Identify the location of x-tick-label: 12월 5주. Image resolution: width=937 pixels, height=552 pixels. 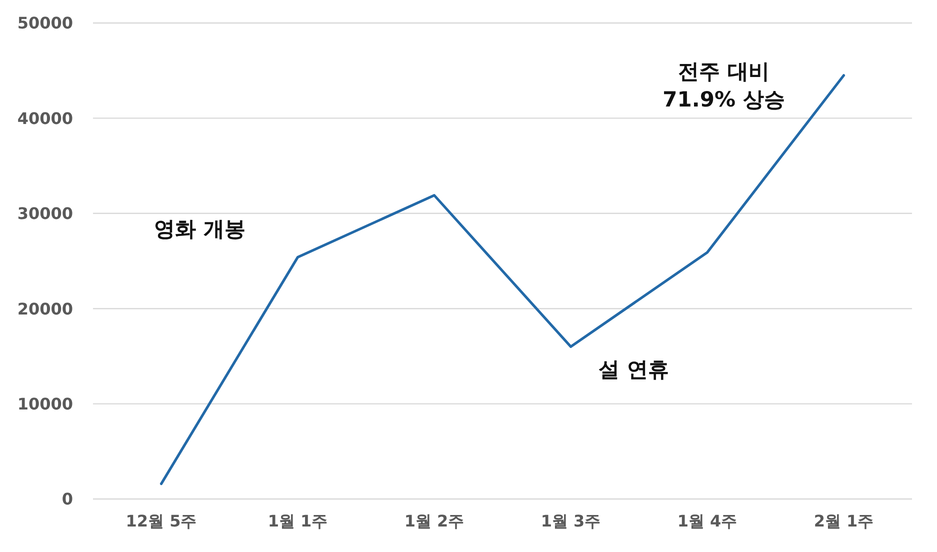
(161, 520).